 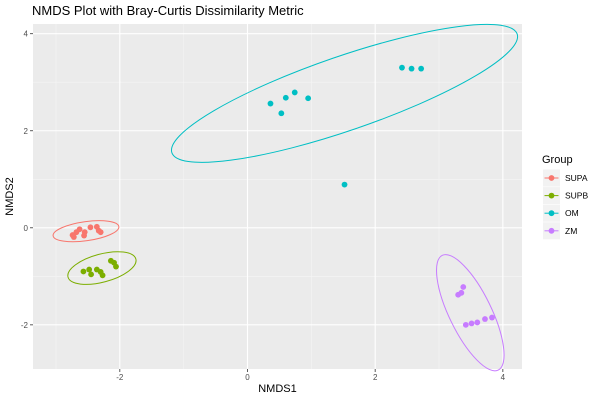 What do you see at coordinates (375, 377) in the screenshot?
I see `x-tick-label: 2` at bounding box center [375, 377].